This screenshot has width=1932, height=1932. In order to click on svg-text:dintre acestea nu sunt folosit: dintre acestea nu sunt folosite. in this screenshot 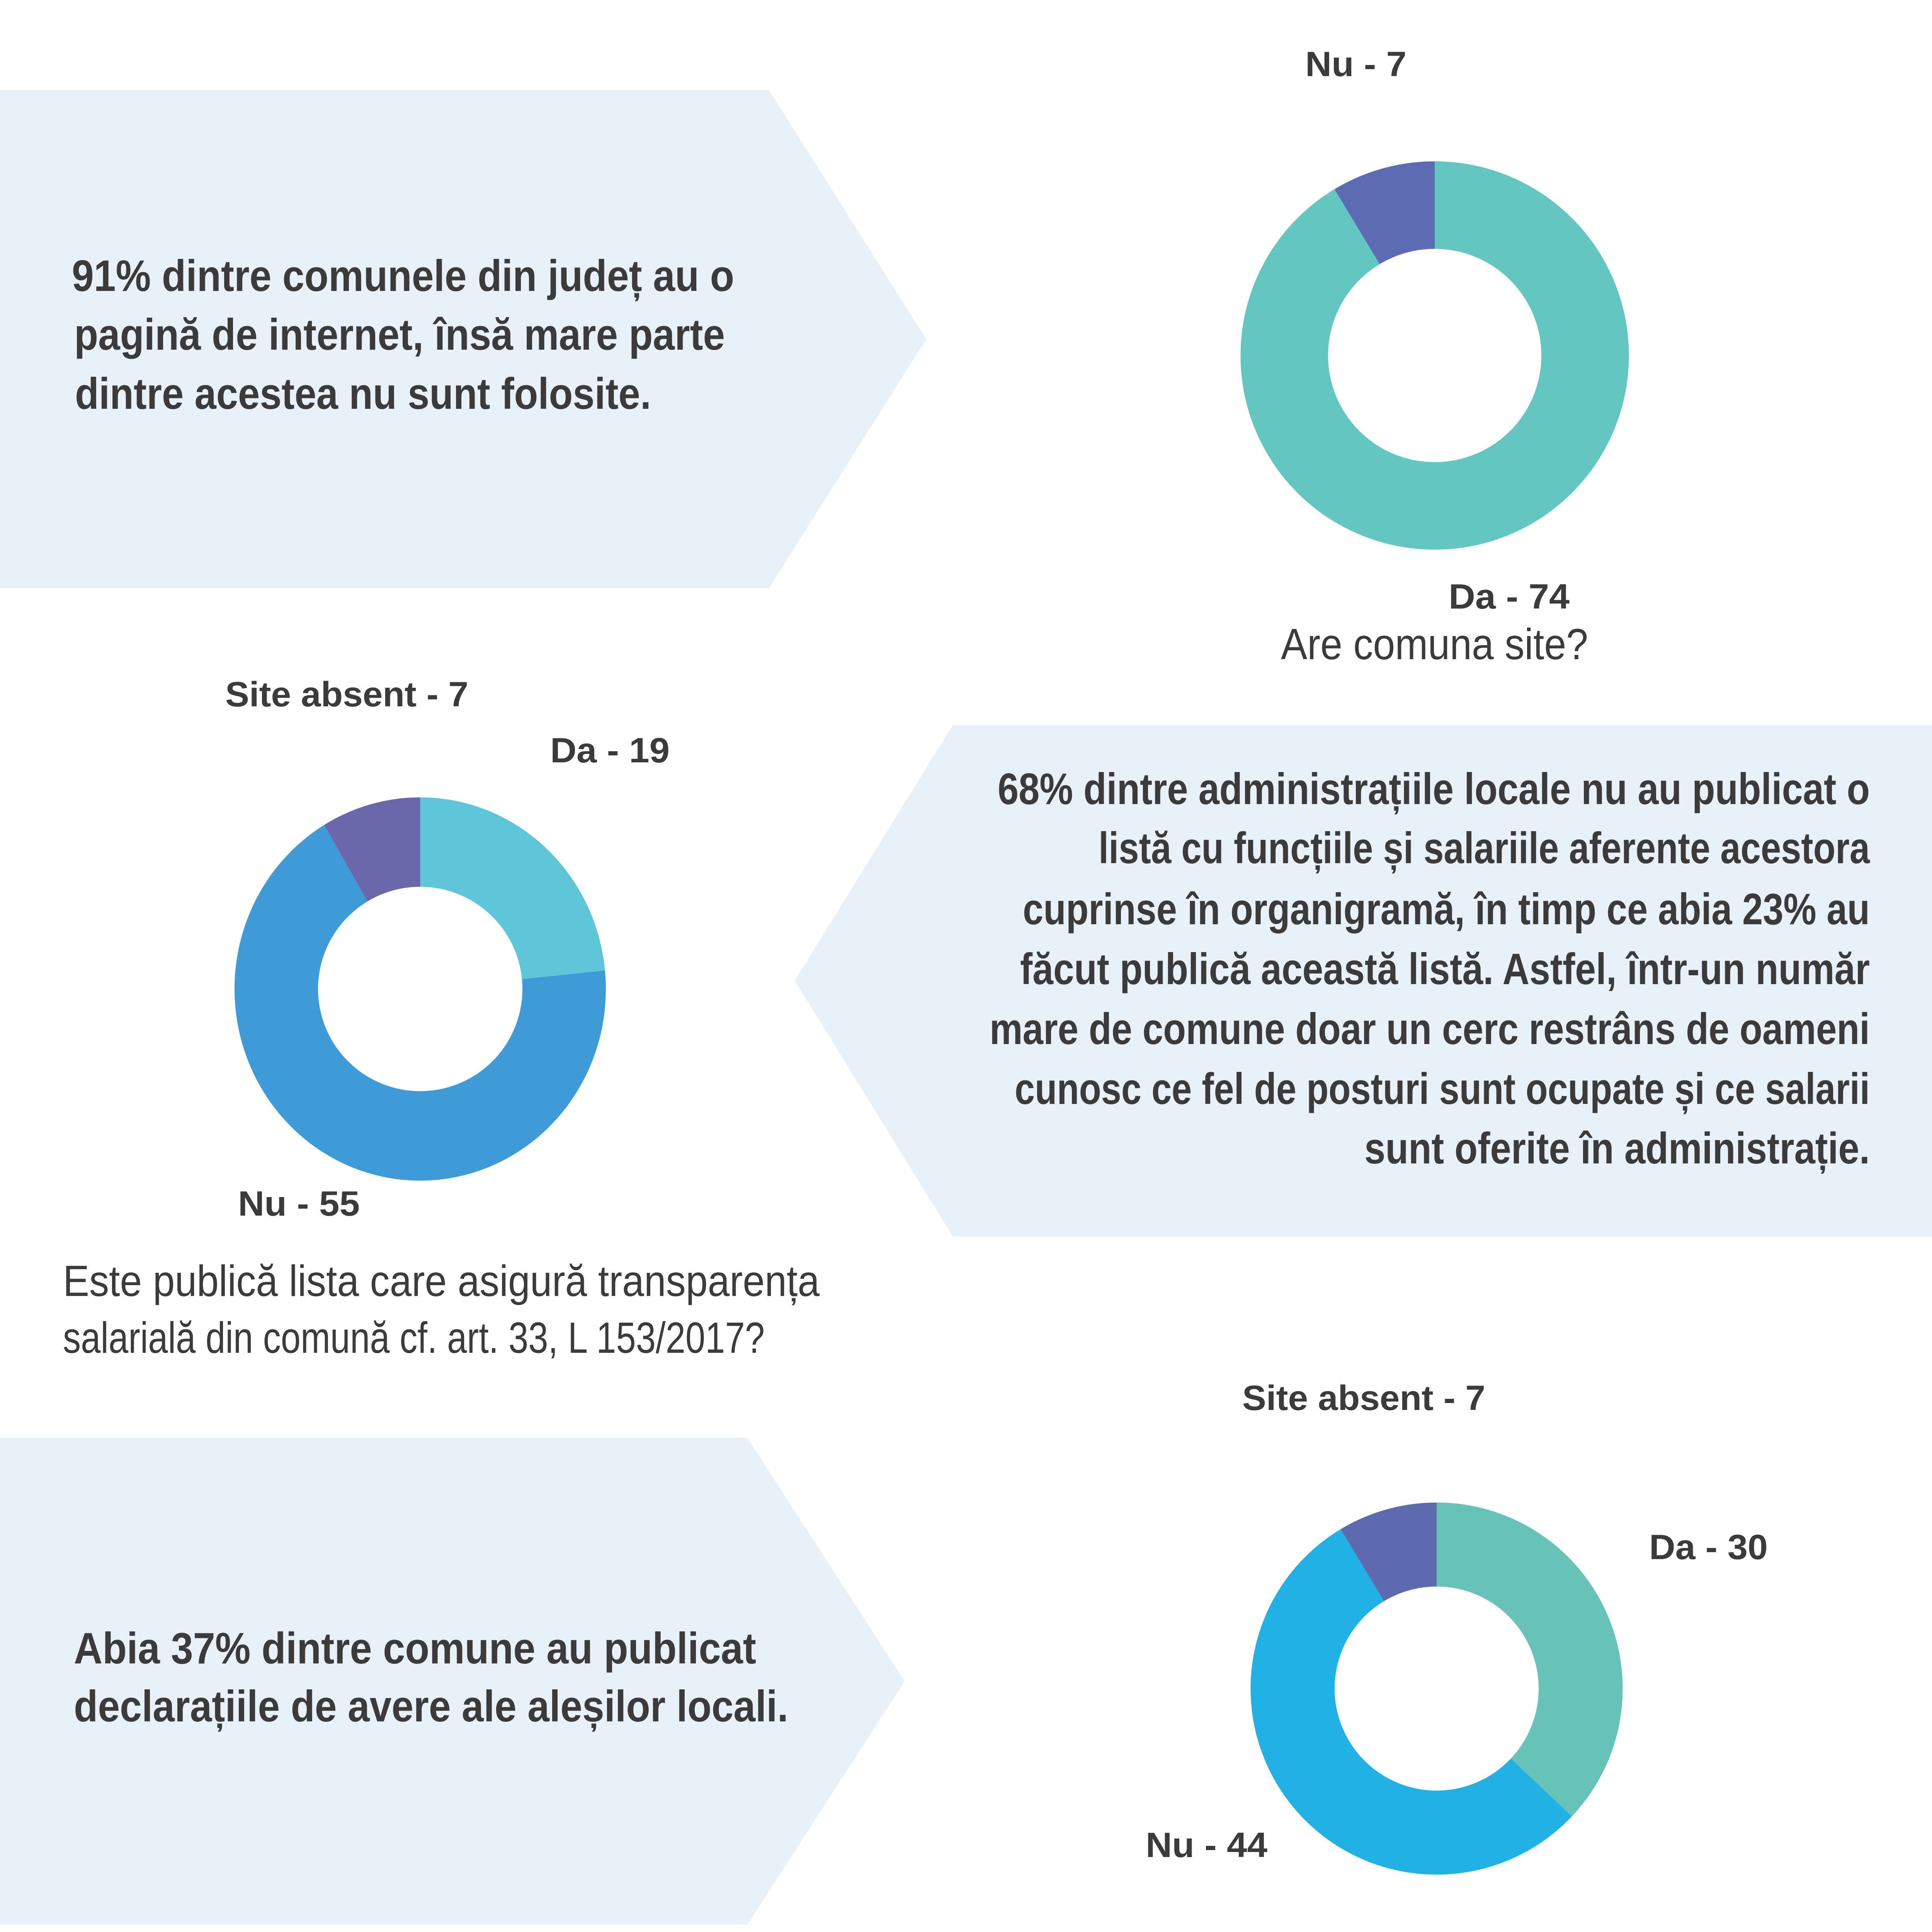, I will do `click(363, 394)`.